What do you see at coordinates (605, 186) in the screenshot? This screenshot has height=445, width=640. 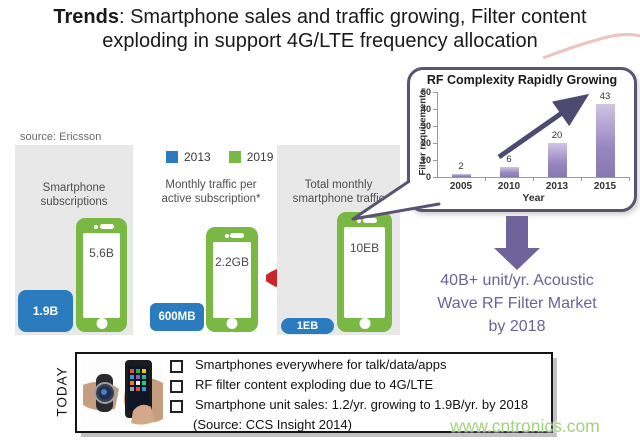 I see `clab: 2015` at bounding box center [605, 186].